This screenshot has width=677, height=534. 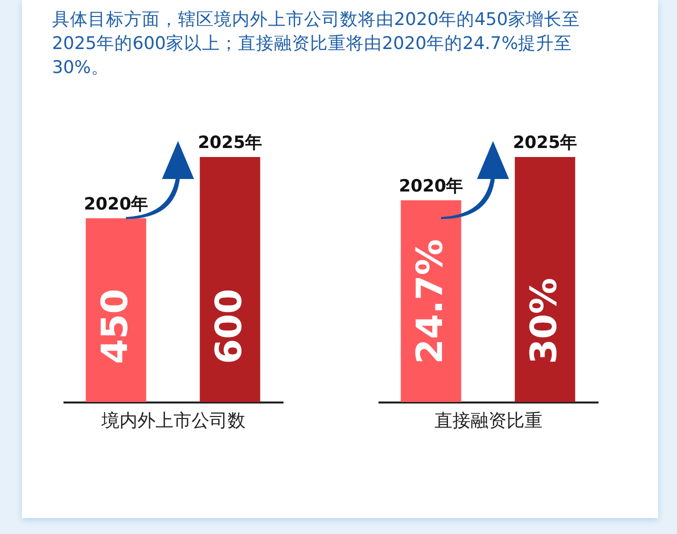 I want to click on data-label: 24.7%, so click(x=431, y=301).